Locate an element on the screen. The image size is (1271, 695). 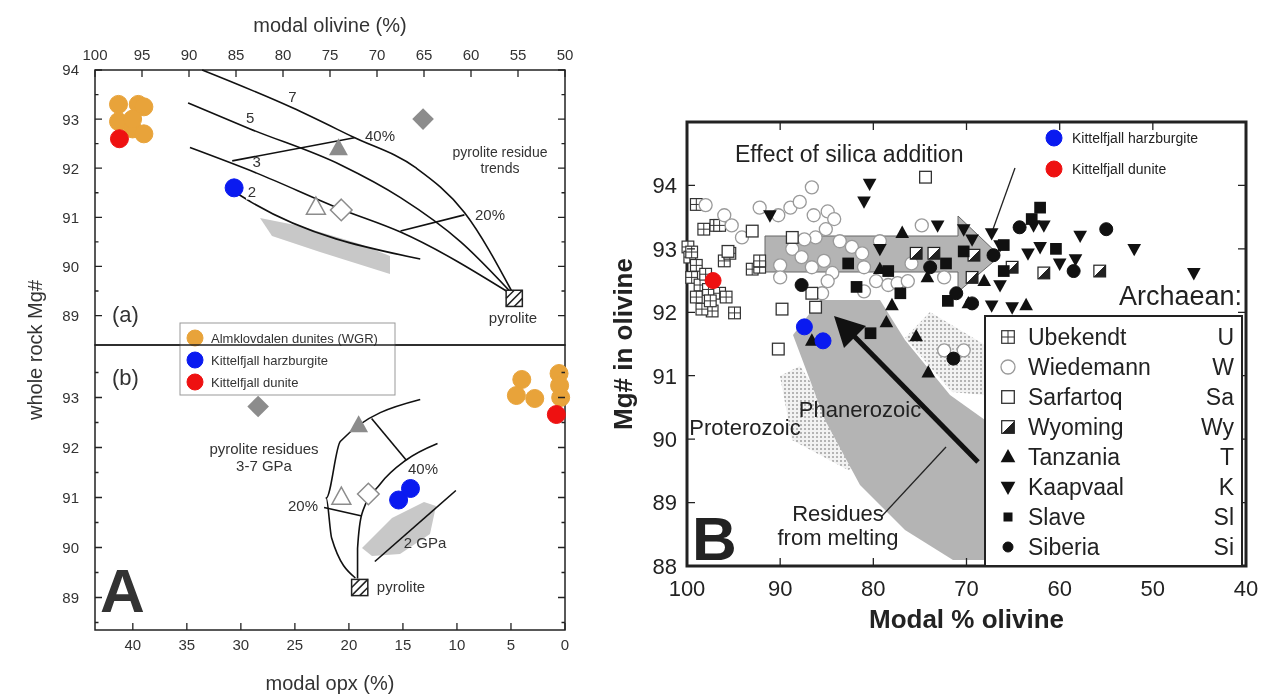
annotation: Si is located at coordinates (1223, 547).